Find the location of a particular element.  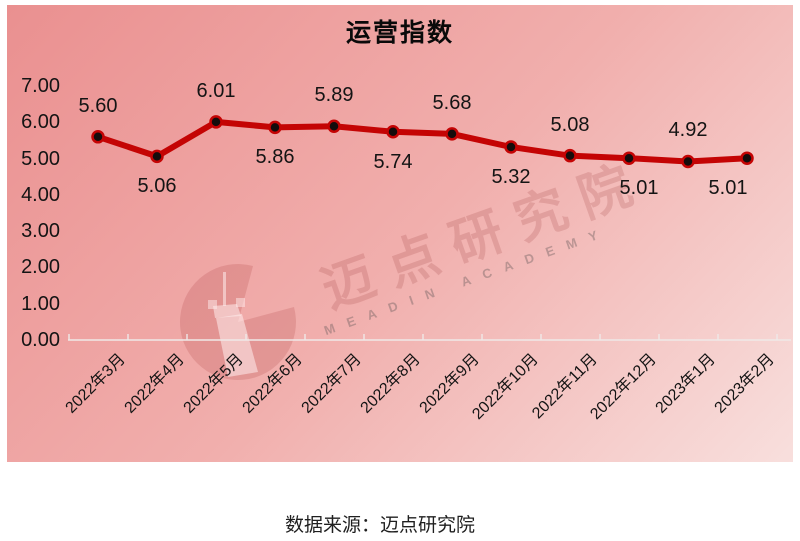

chart-title: 运营指数 is located at coordinates (399, 33).